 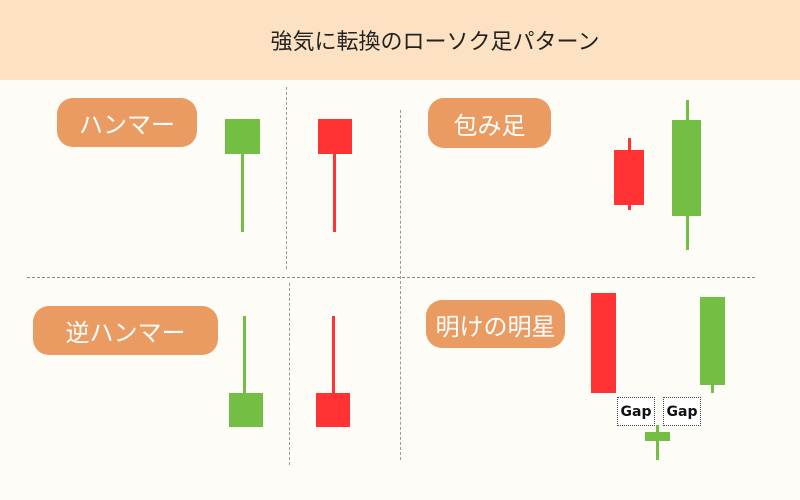 I want to click on divider-horizontal, so click(x=391, y=277).